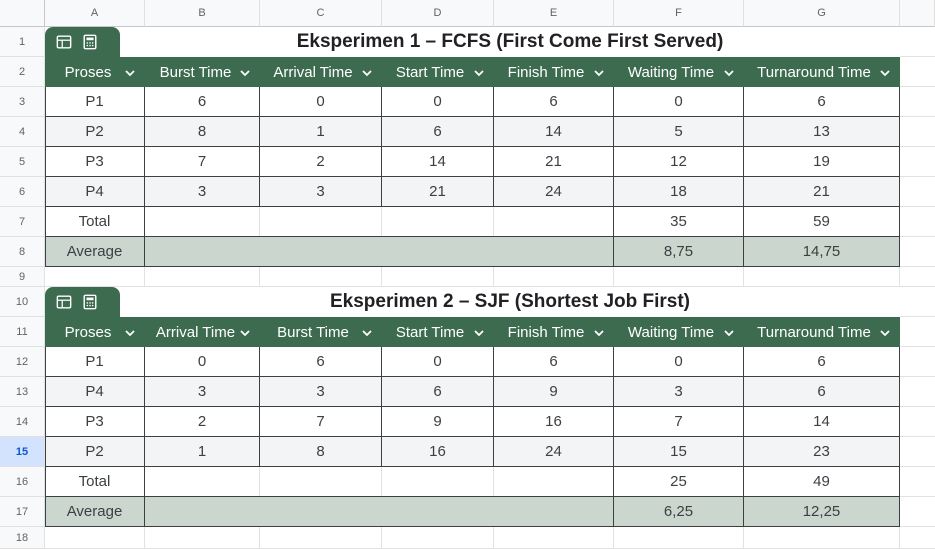 The height and width of the screenshot is (549, 935). Describe the element at coordinates (22, 302) in the screenshot. I see `row-header-10: 10` at that location.